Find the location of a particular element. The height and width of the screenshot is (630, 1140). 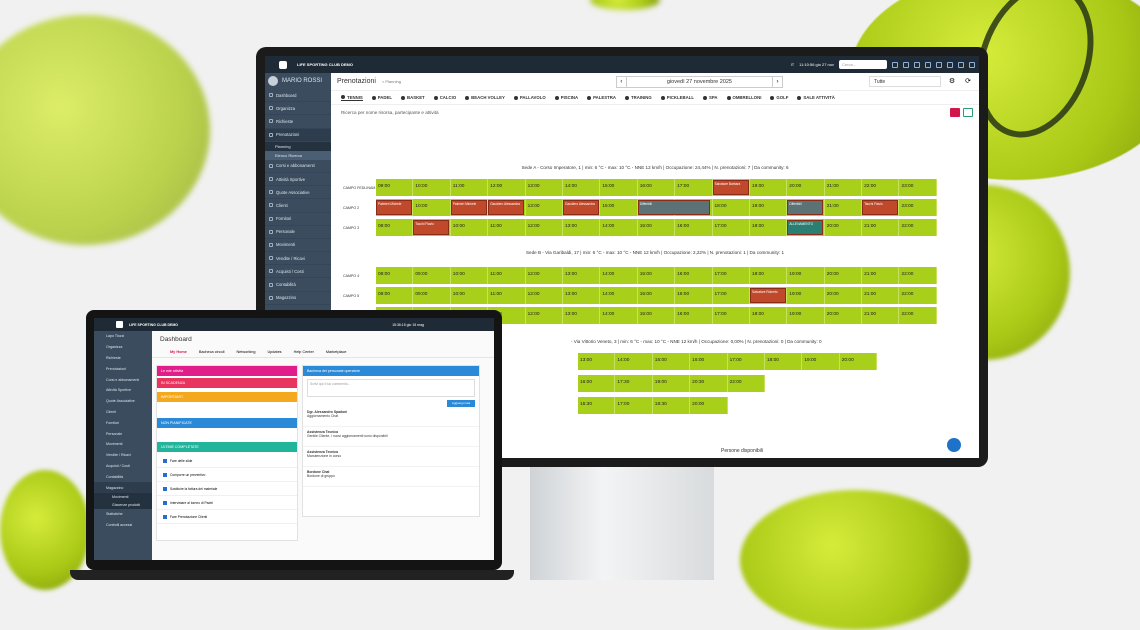

gear-icon: ⚙ is located at coordinates (952, 81).